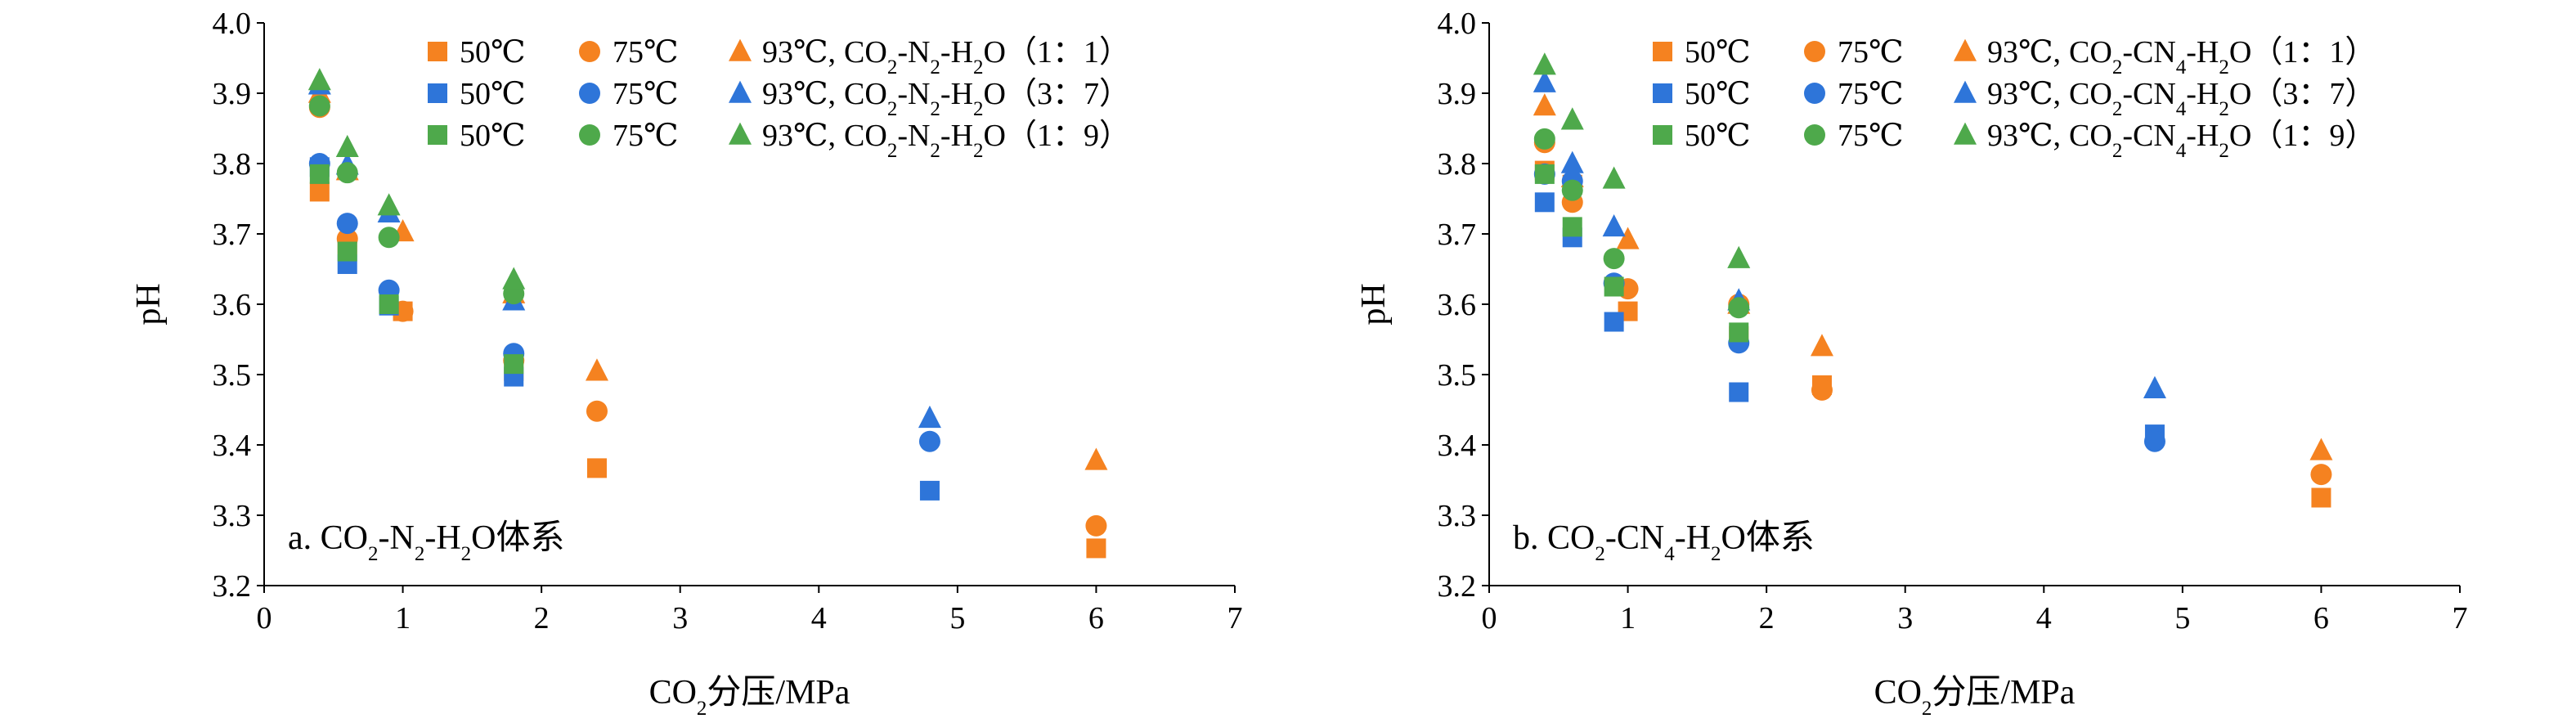 Image resolution: width=2576 pixels, height=723 pixels. I want to click on legend-label: 93℃, CO2-CN4-H2O（3：7）, so click(2181, 98).